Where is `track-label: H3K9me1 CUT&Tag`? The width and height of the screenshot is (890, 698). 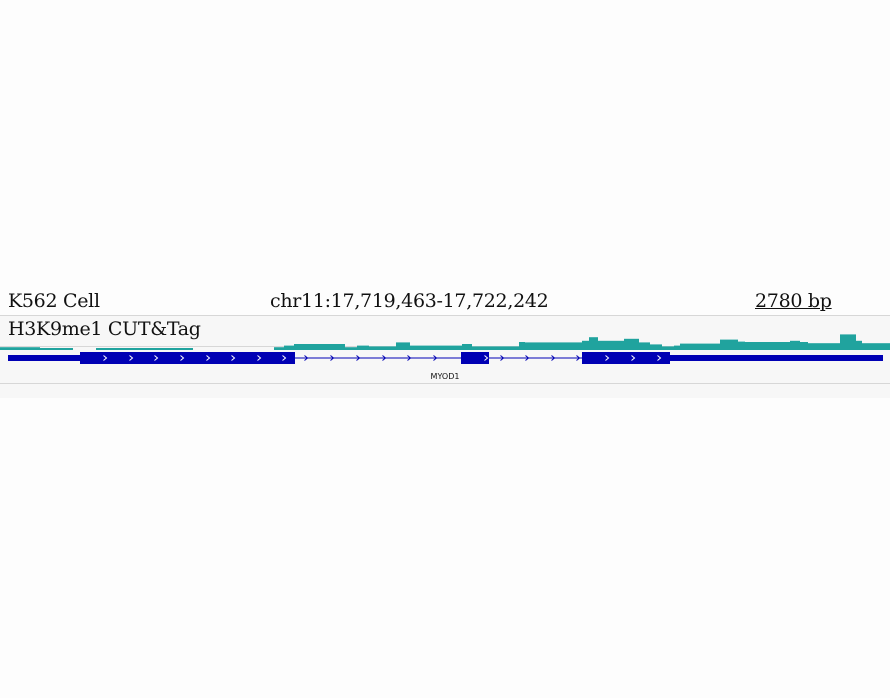
track-label: H3K9me1 CUT&Tag is located at coordinates (104, 329).